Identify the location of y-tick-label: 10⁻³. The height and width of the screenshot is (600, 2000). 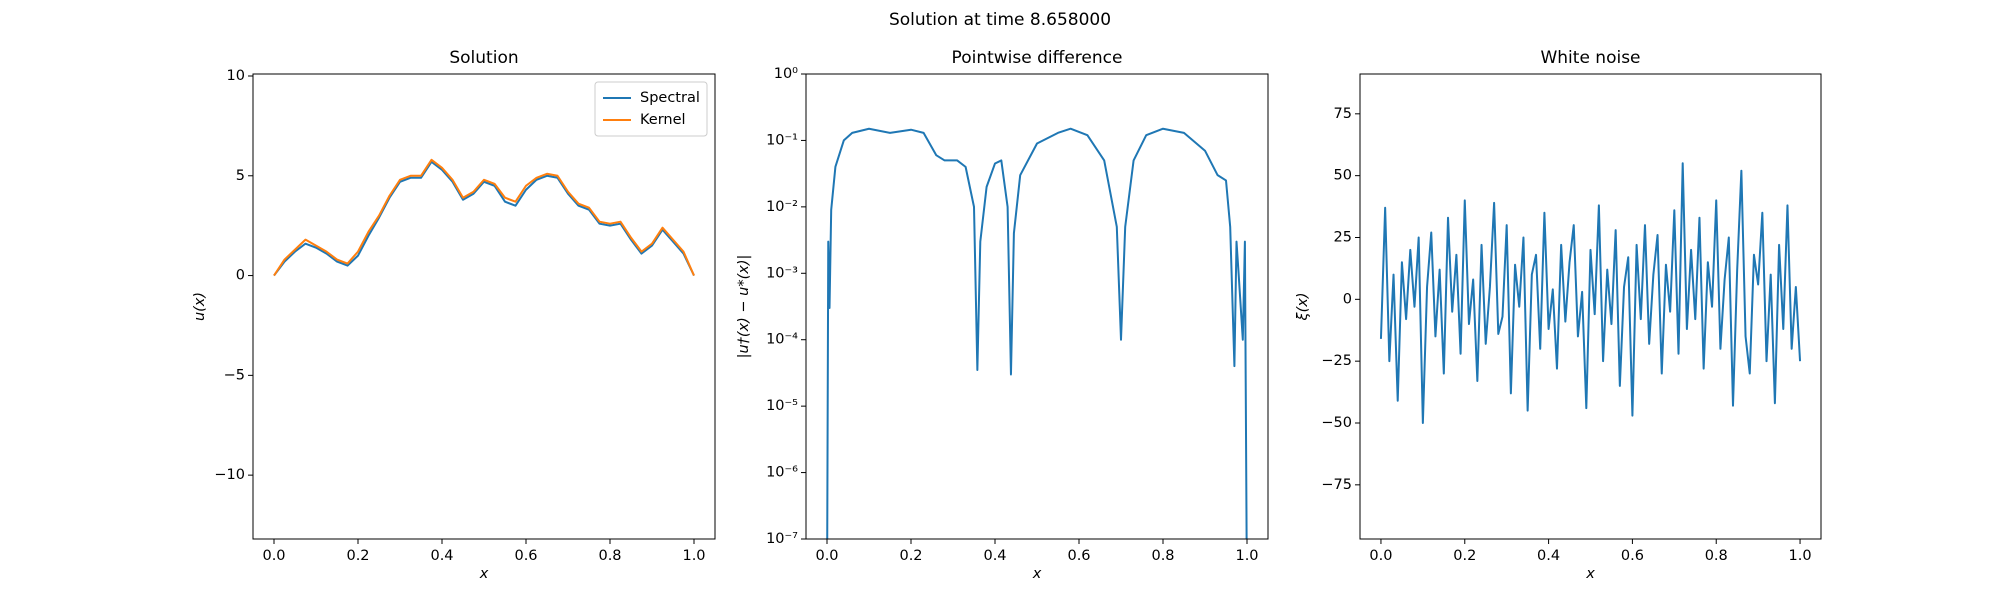
(782, 273).